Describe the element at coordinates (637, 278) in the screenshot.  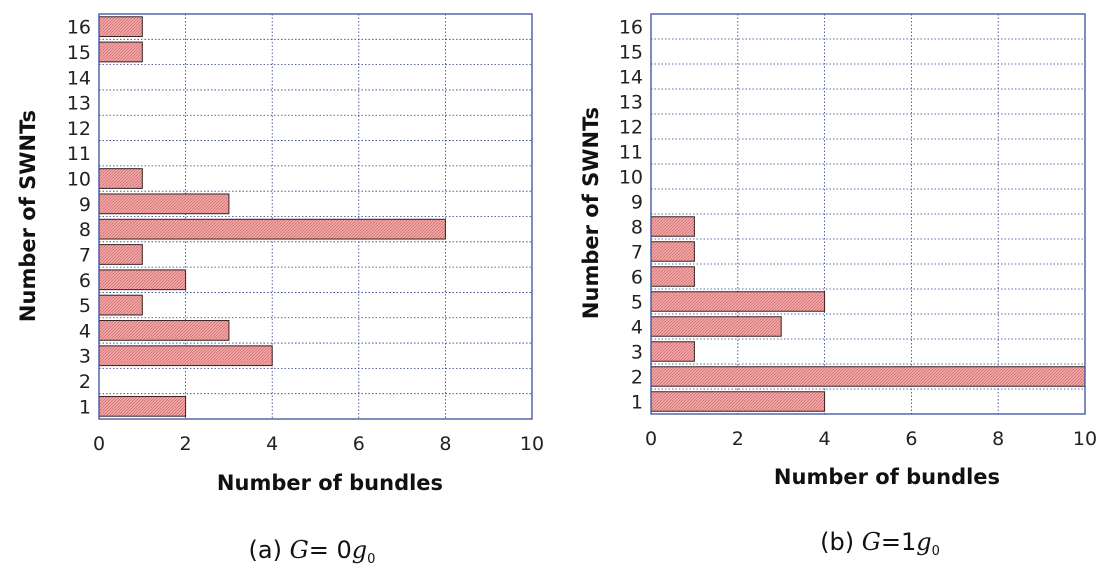
I see `chart-b-y-tick-label: 6` at that location.